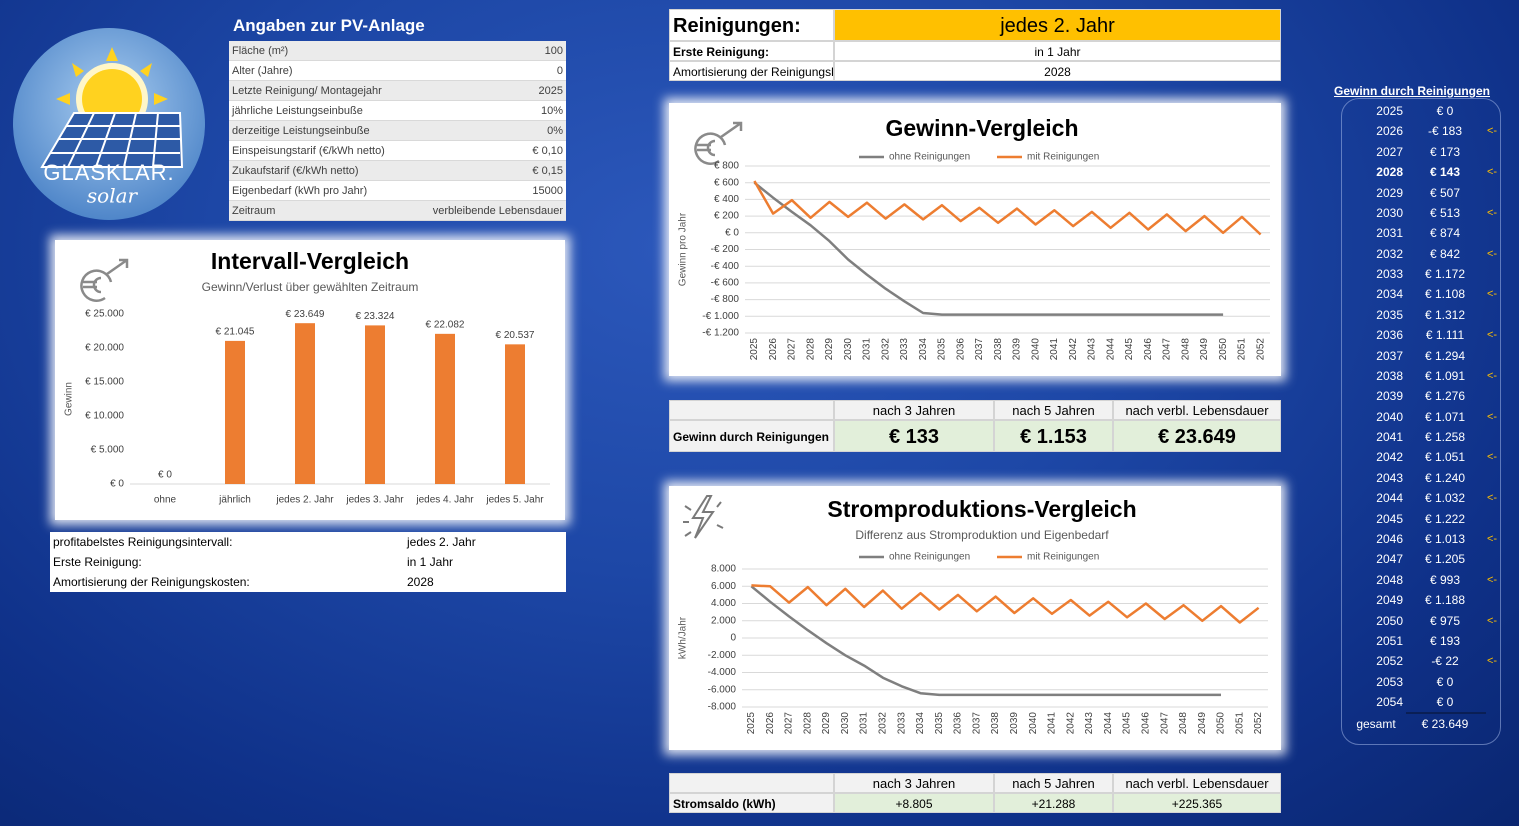  Describe the element at coordinates (1389, 111) in the screenshot. I see `gain-year: 2025` at that location.